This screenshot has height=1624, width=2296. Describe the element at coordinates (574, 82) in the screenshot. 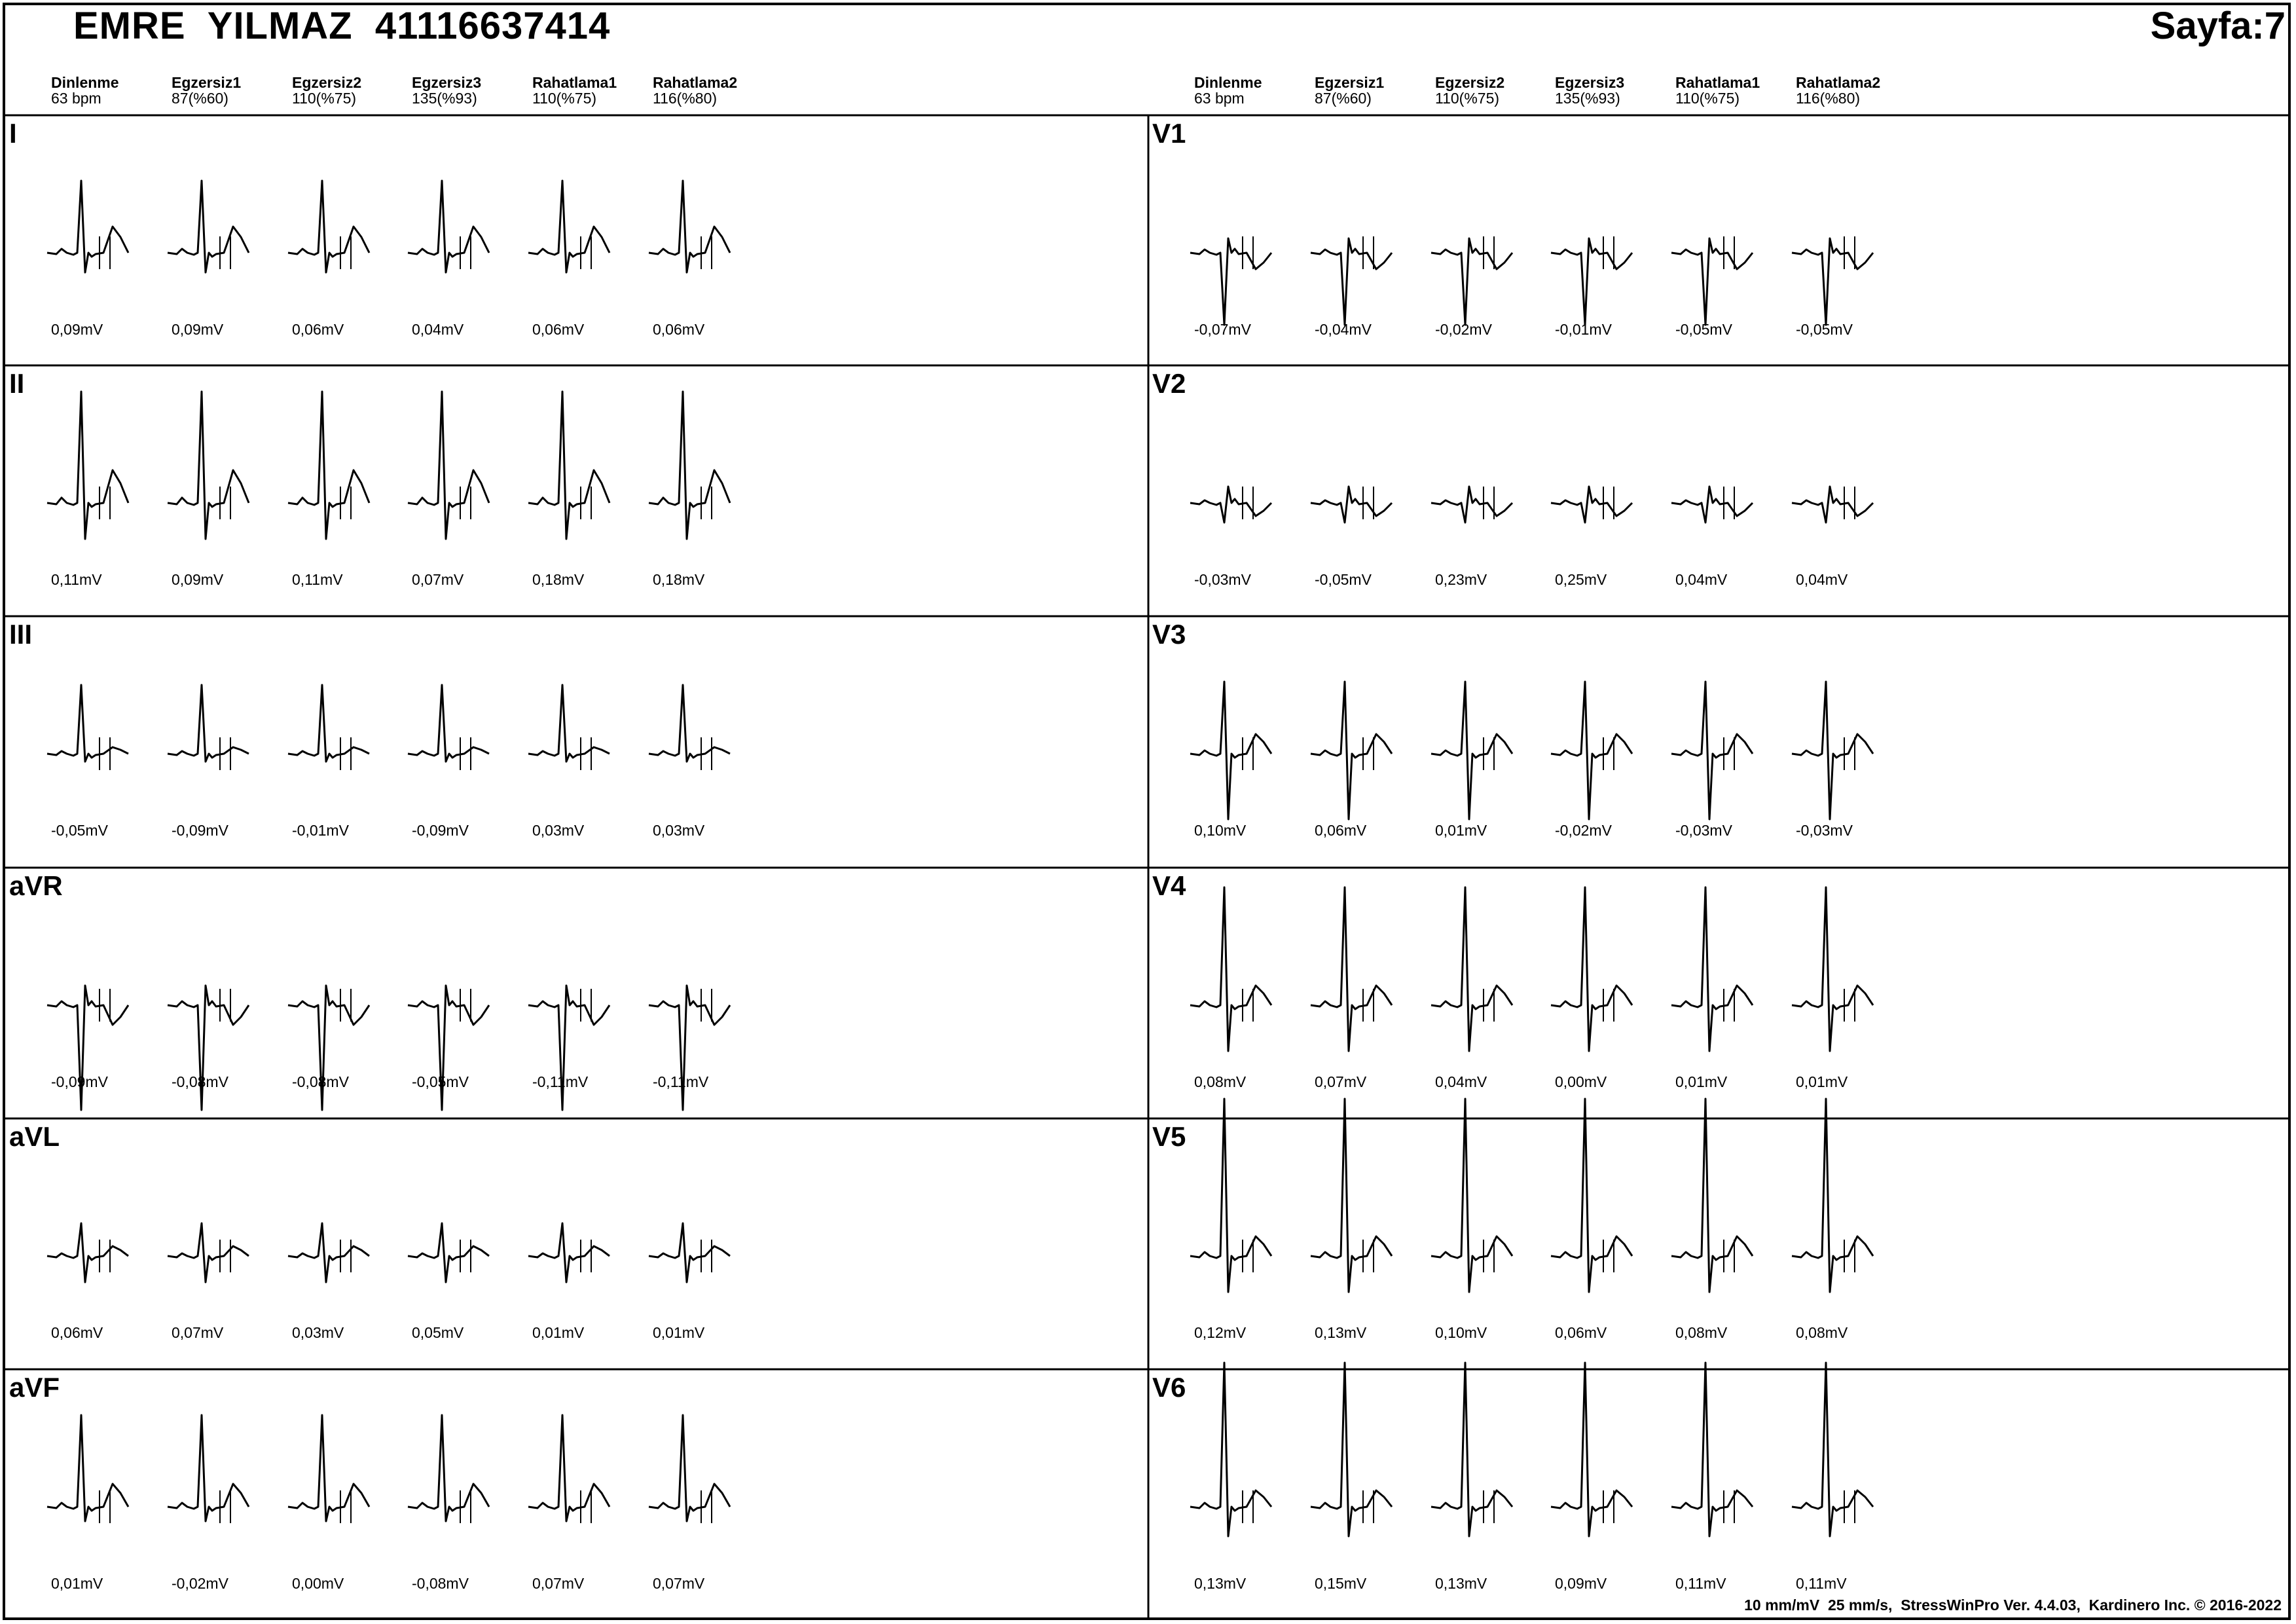

I see `stage-name: Rahatlama1` at that location.